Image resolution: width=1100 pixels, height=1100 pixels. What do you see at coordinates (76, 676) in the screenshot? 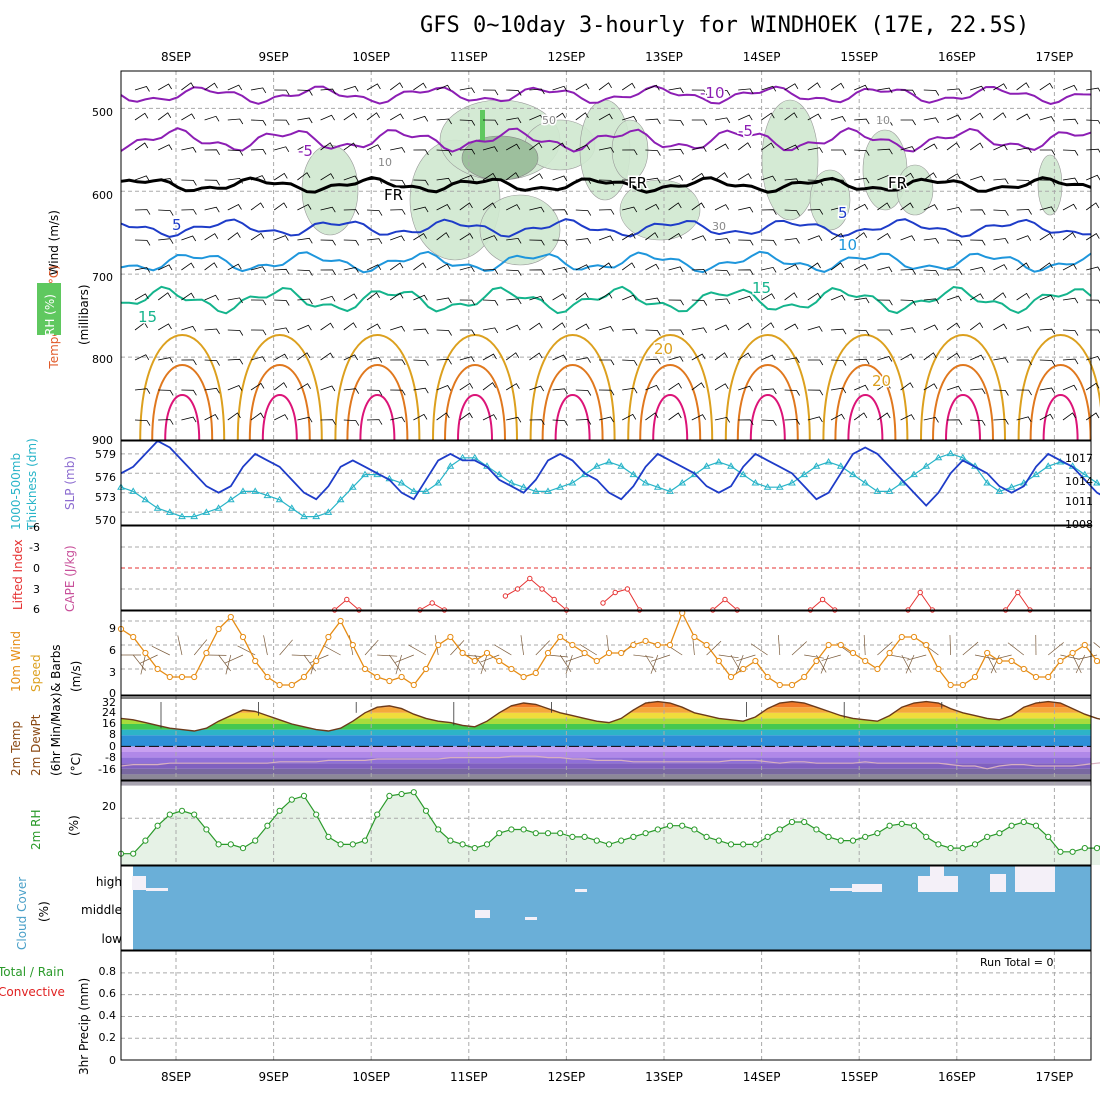
I see `wind-axis-label: (m/s)` at bounding box center [76, 676].